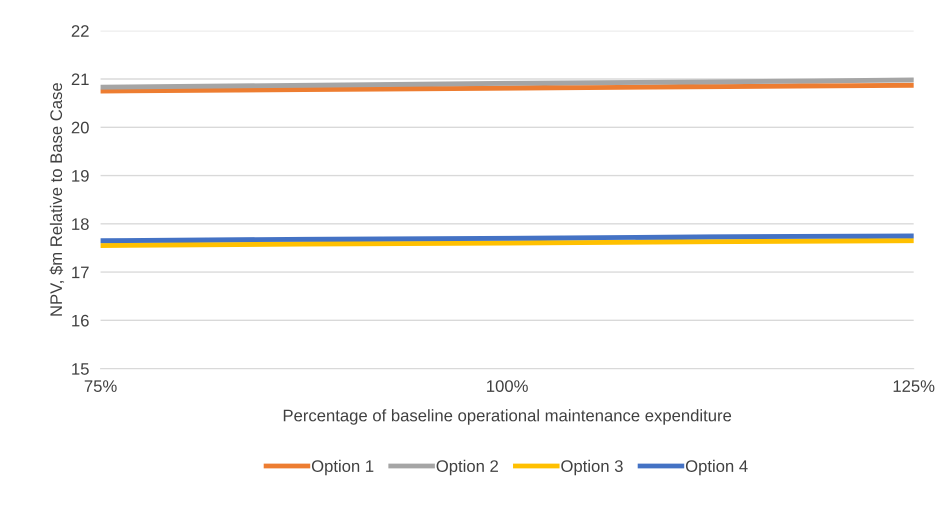  What do you see at coordinates (508, 417) in the screenshot?
I see `x-axis-title: Percentage of baseline operational maintenance expenditure` at bounding box center [508, 417].